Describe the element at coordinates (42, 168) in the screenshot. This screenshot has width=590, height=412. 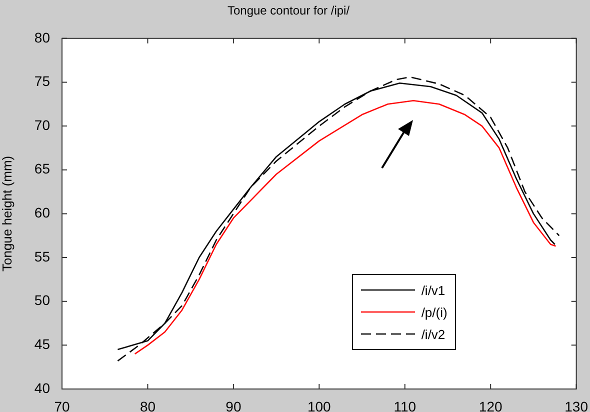
I see `y-tick-label: 65` at that location.